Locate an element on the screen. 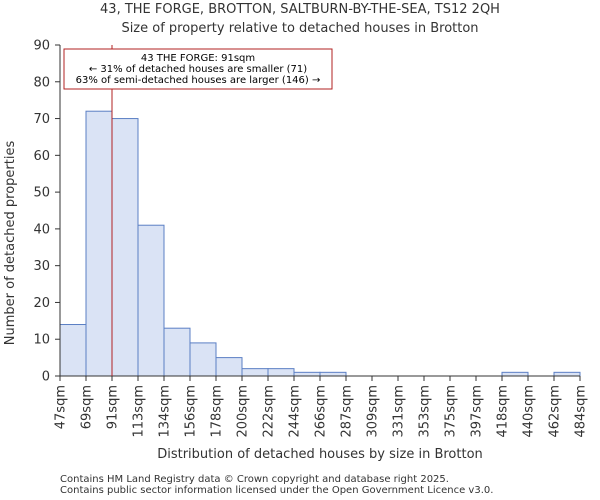  x-tick-label: 156sqm is located at coordinates (191, 411).